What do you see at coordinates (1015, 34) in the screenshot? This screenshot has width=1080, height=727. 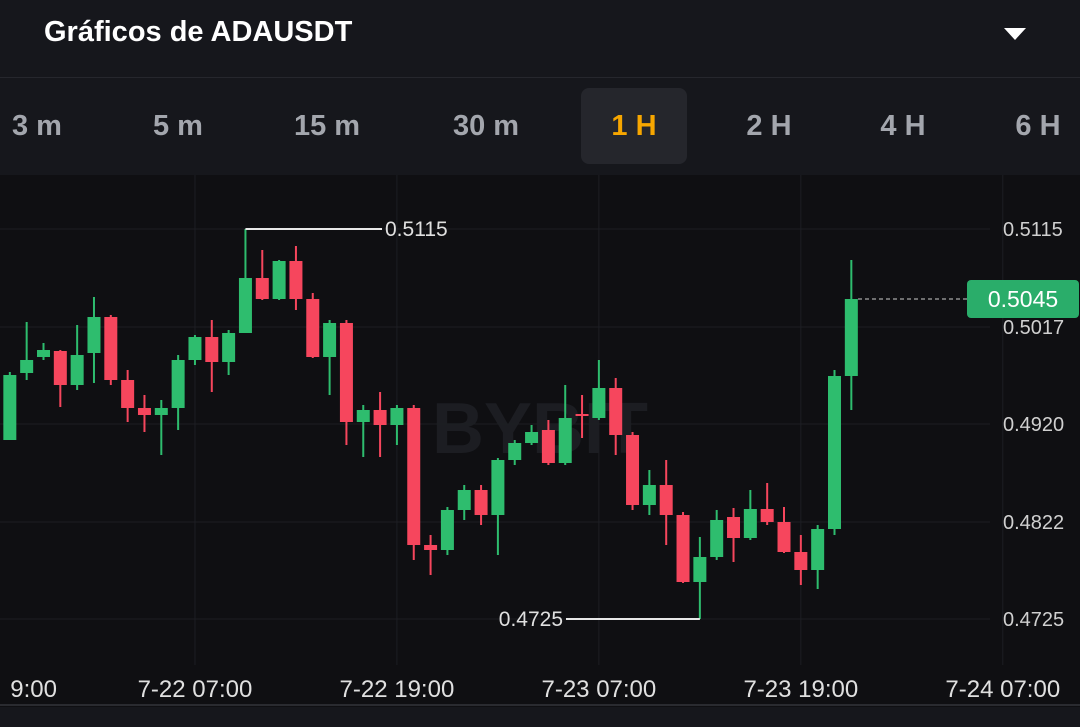 I see `dropdown-caret` at bounding box center [1015, 34].